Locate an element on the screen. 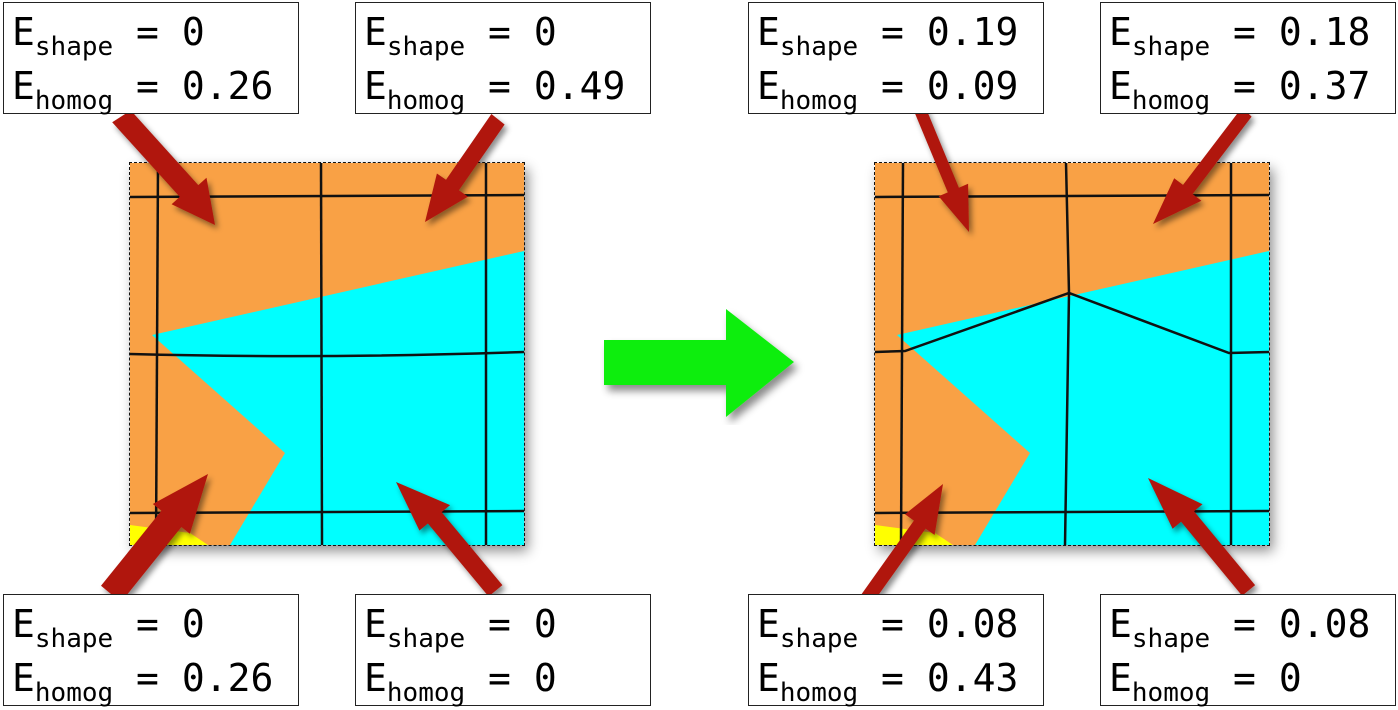  homog-energy-value: 0.43 is located at coordinates (972, 678).